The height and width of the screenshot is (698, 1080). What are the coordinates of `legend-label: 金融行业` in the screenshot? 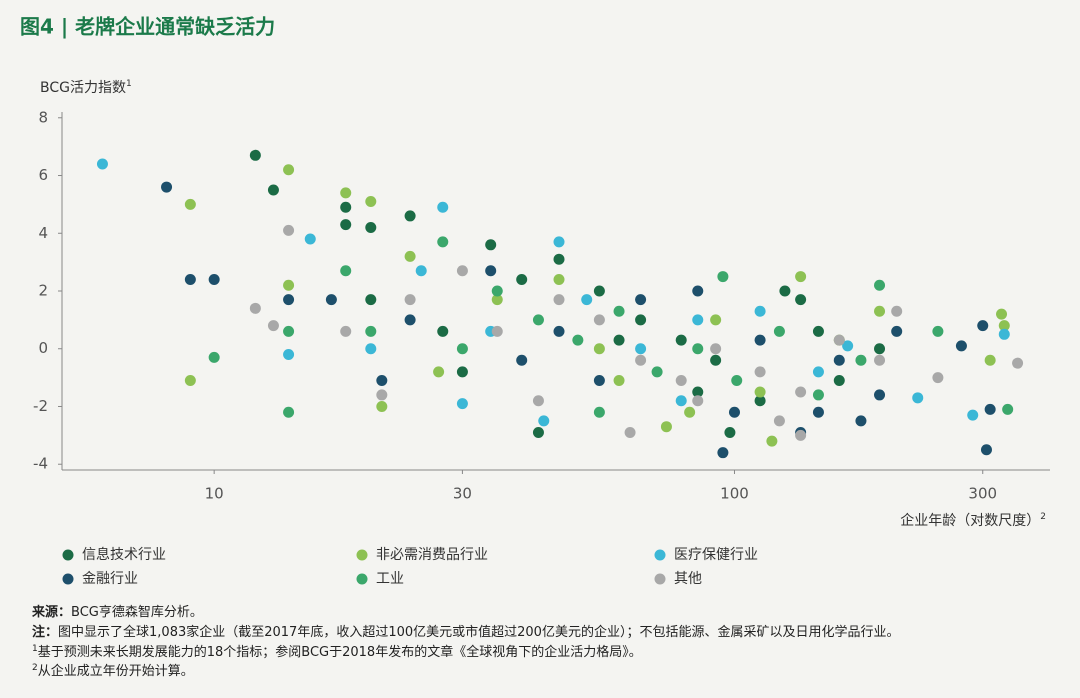 It's located at (110, 579).